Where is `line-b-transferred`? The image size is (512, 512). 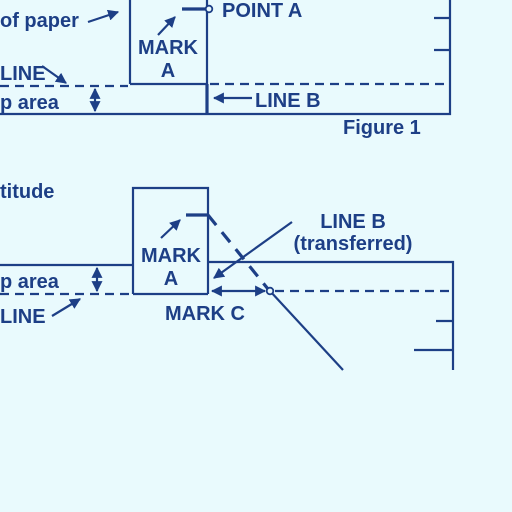
line-b-transferred is located at coordinates (331, 315).